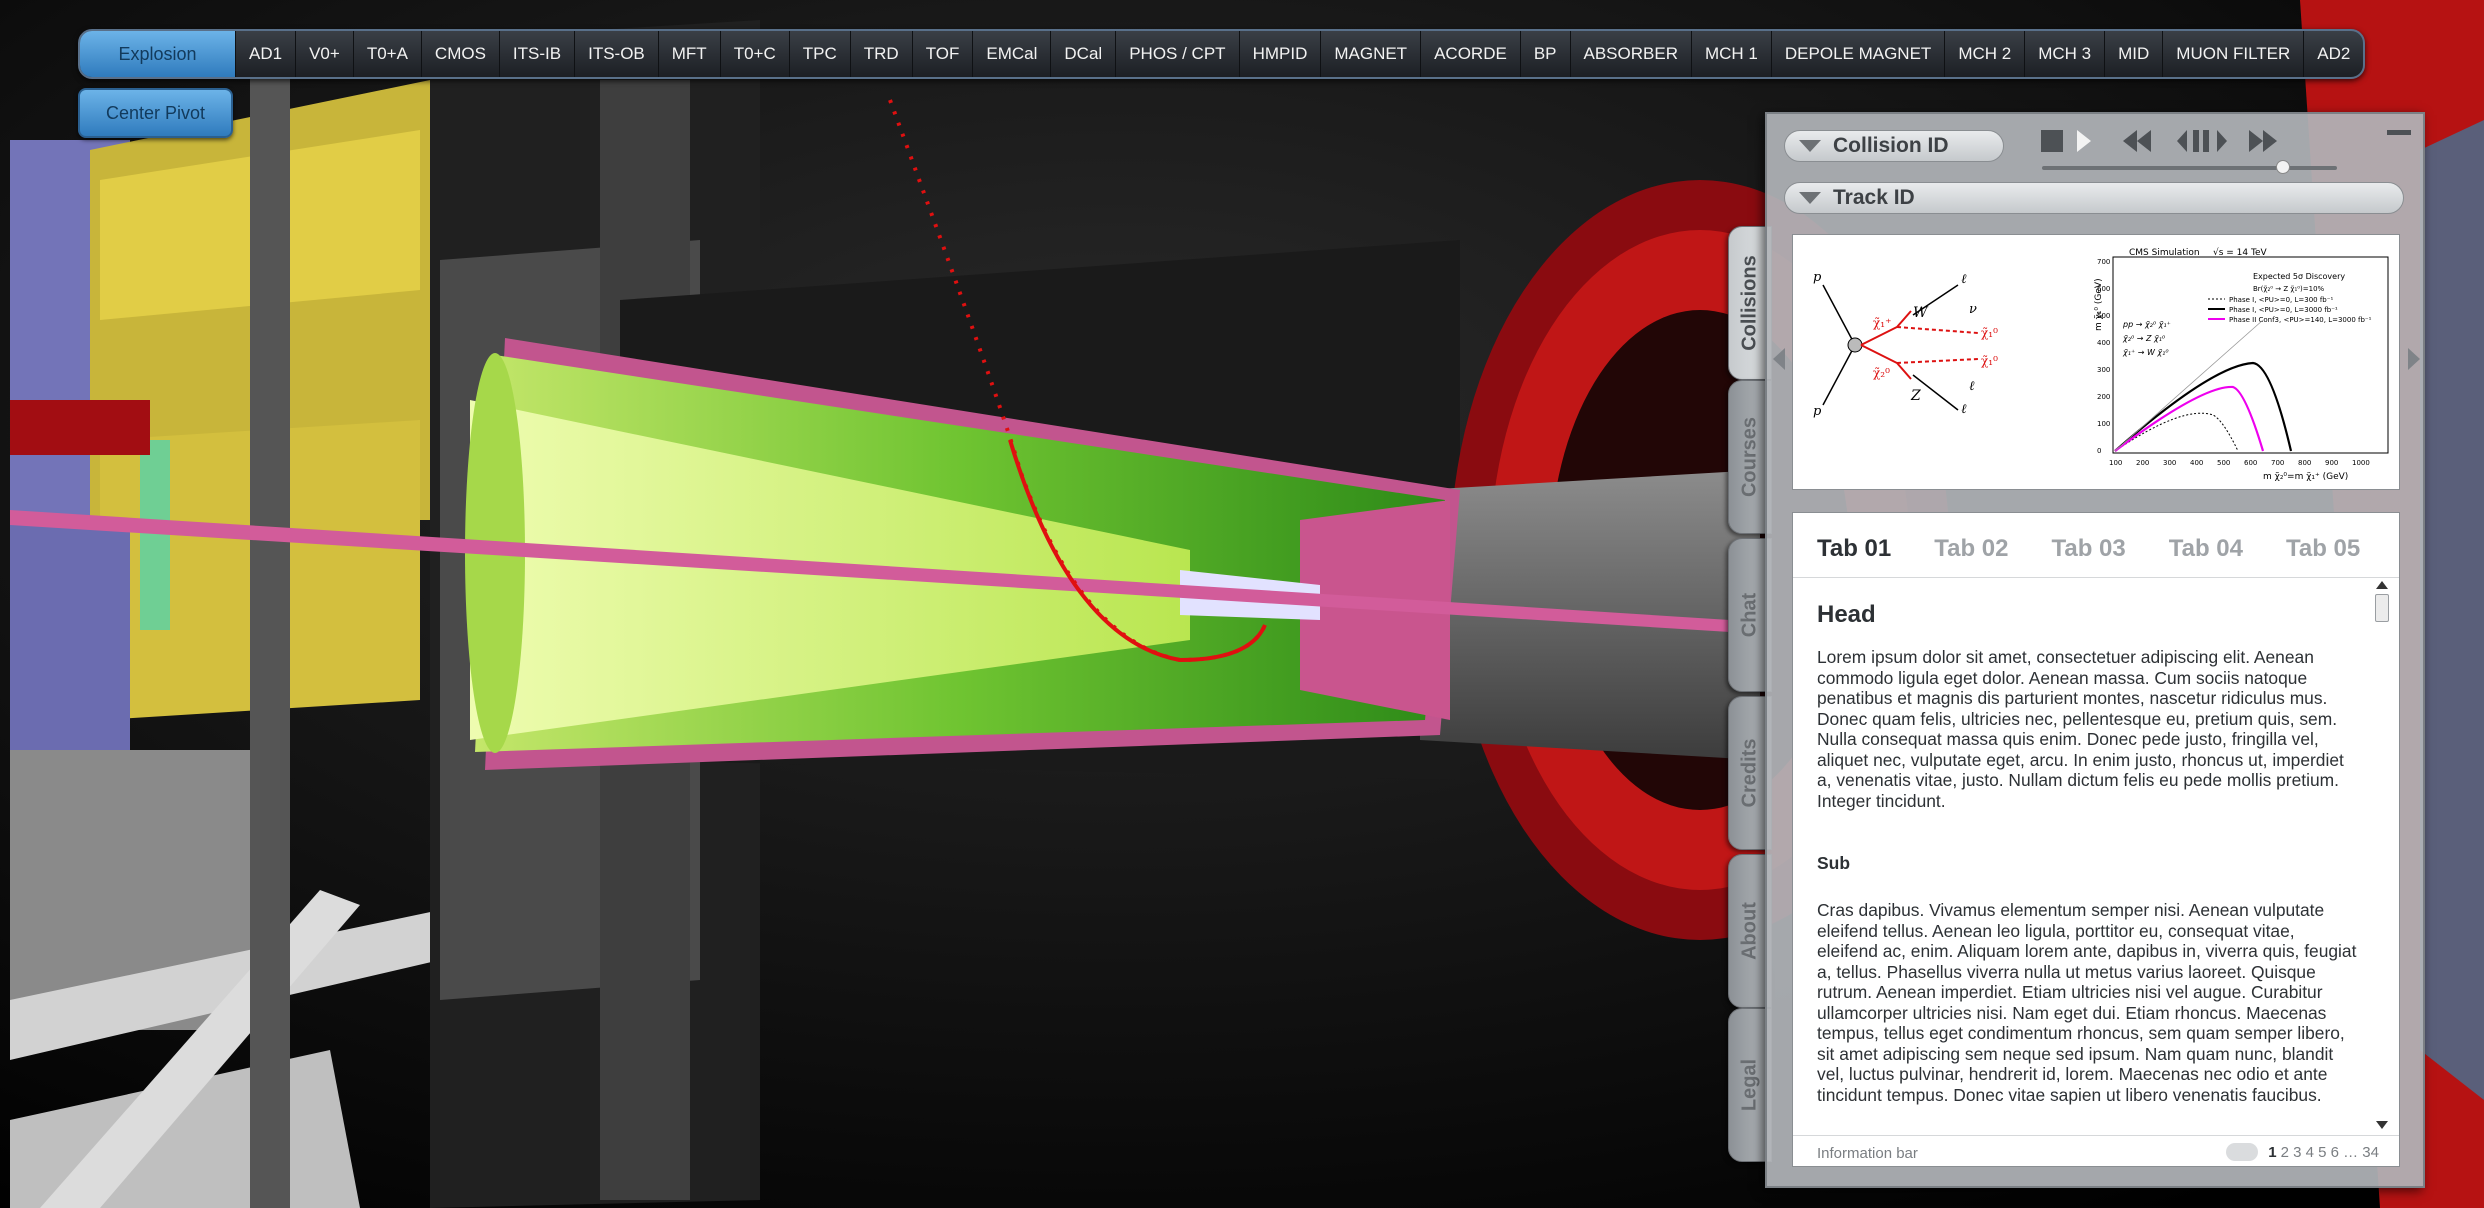 The image size is (2484, 1208). I want to click on toolbar-button-acorde: ACORDE, so click(1470, 54).